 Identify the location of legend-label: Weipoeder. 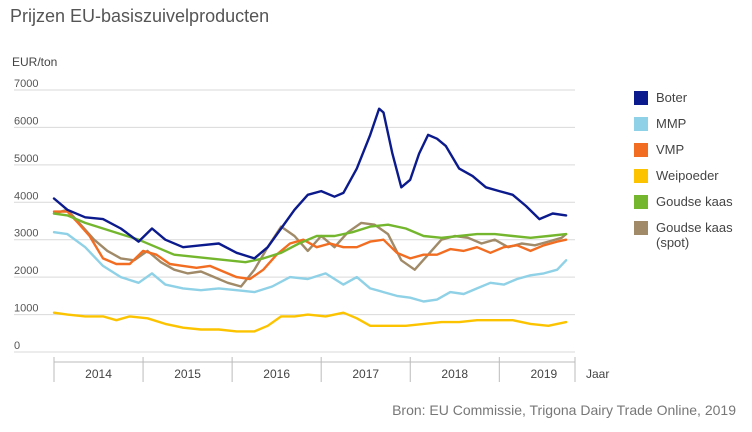
(687, 175).